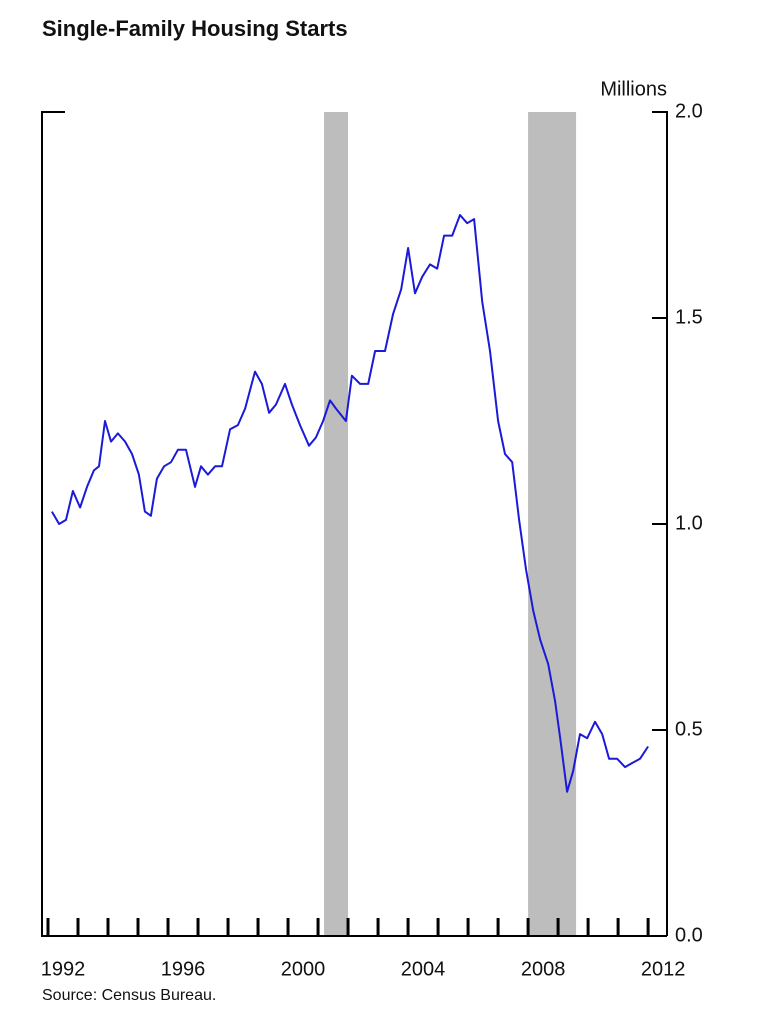 The image size is (761, 1024). I want to click on x-tick-label: 1996, so click(183, 969).